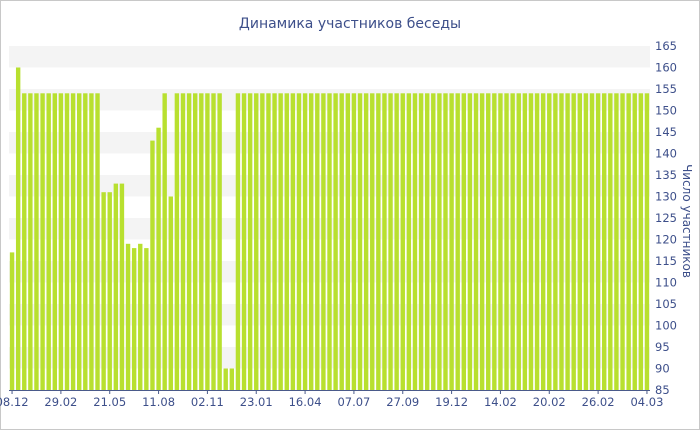  Describe the element at coordinates (666, 326) in the screenshot. I see `y-tick-label: 100` at that location.